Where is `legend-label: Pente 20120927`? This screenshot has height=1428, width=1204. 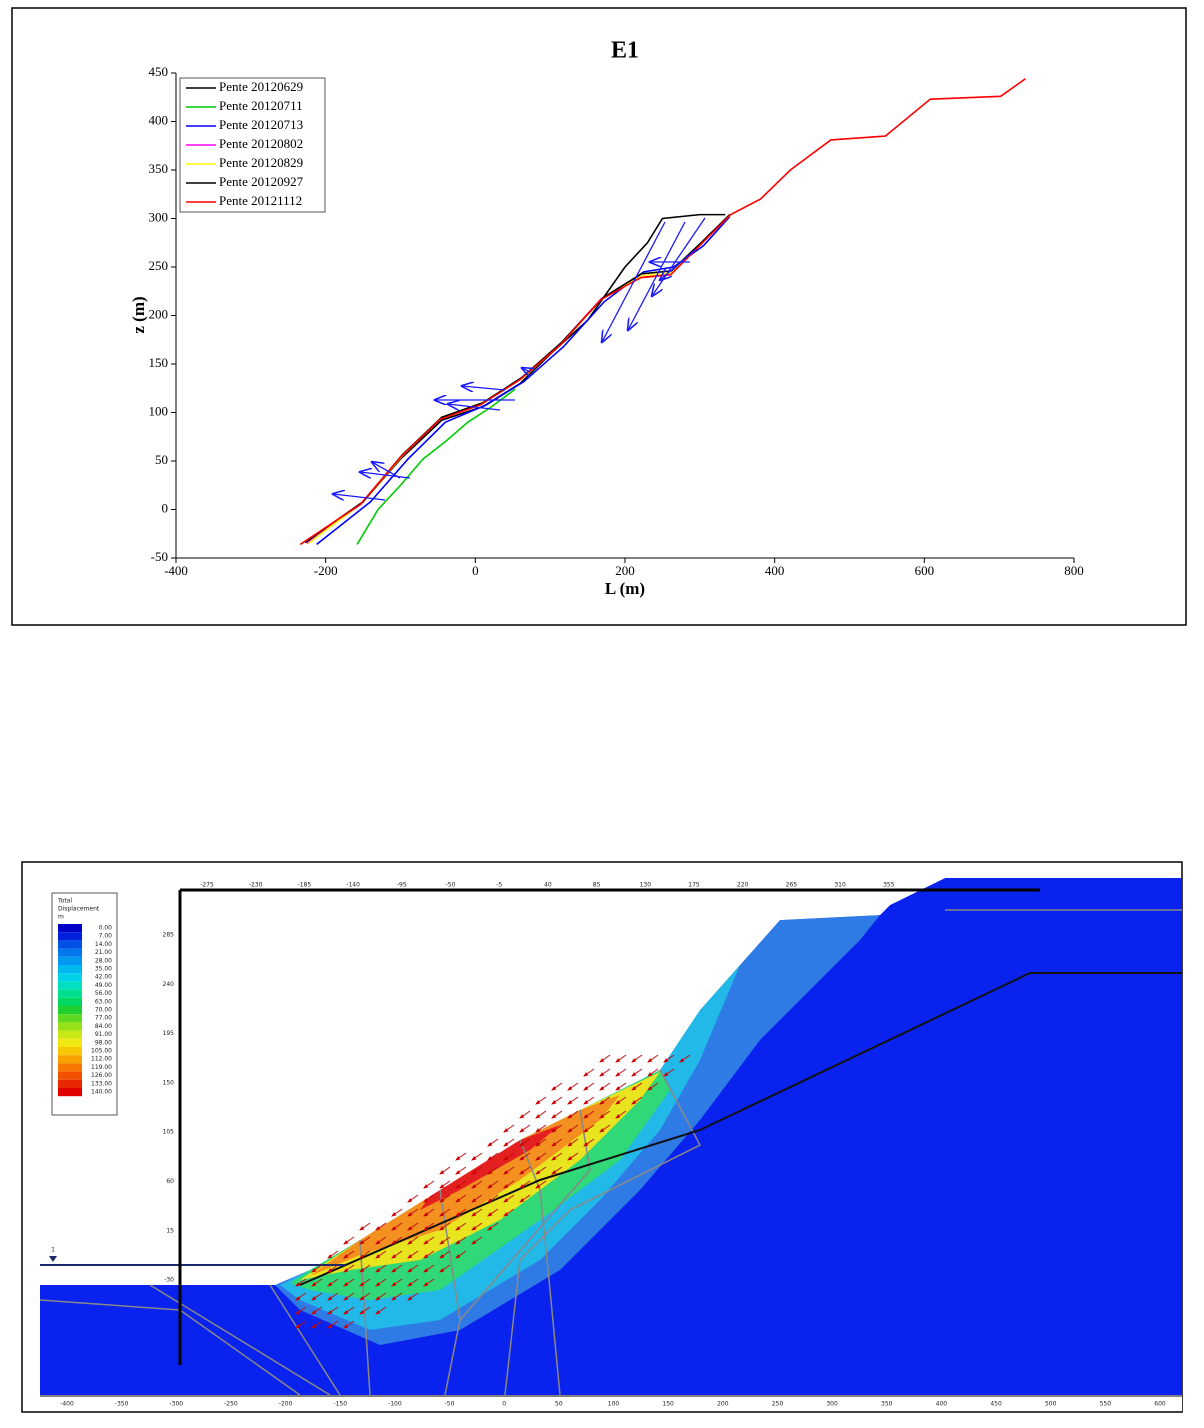
legend-label: Pente 20120927 is located at coordinates (261, 181).